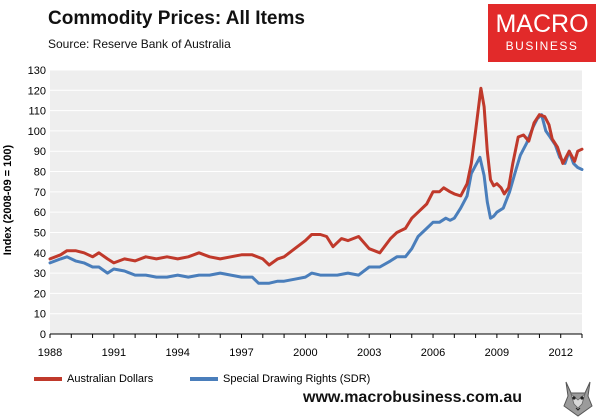 The height and width of the screenshot is (420, 600). Describe the element at coordinates (48, 379) in the screenshot. I see `legend-swatch-aud` at that location.